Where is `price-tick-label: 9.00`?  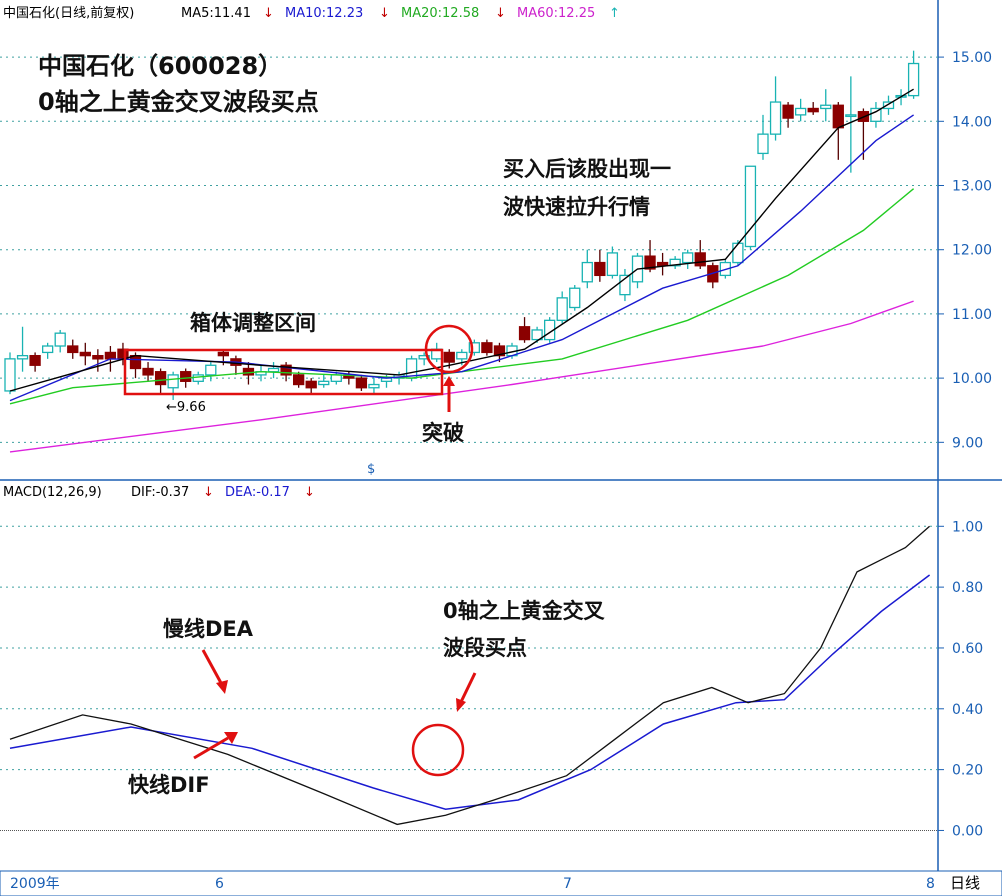 price-tick-label: 9.00 is located at coordinates (967, 443).